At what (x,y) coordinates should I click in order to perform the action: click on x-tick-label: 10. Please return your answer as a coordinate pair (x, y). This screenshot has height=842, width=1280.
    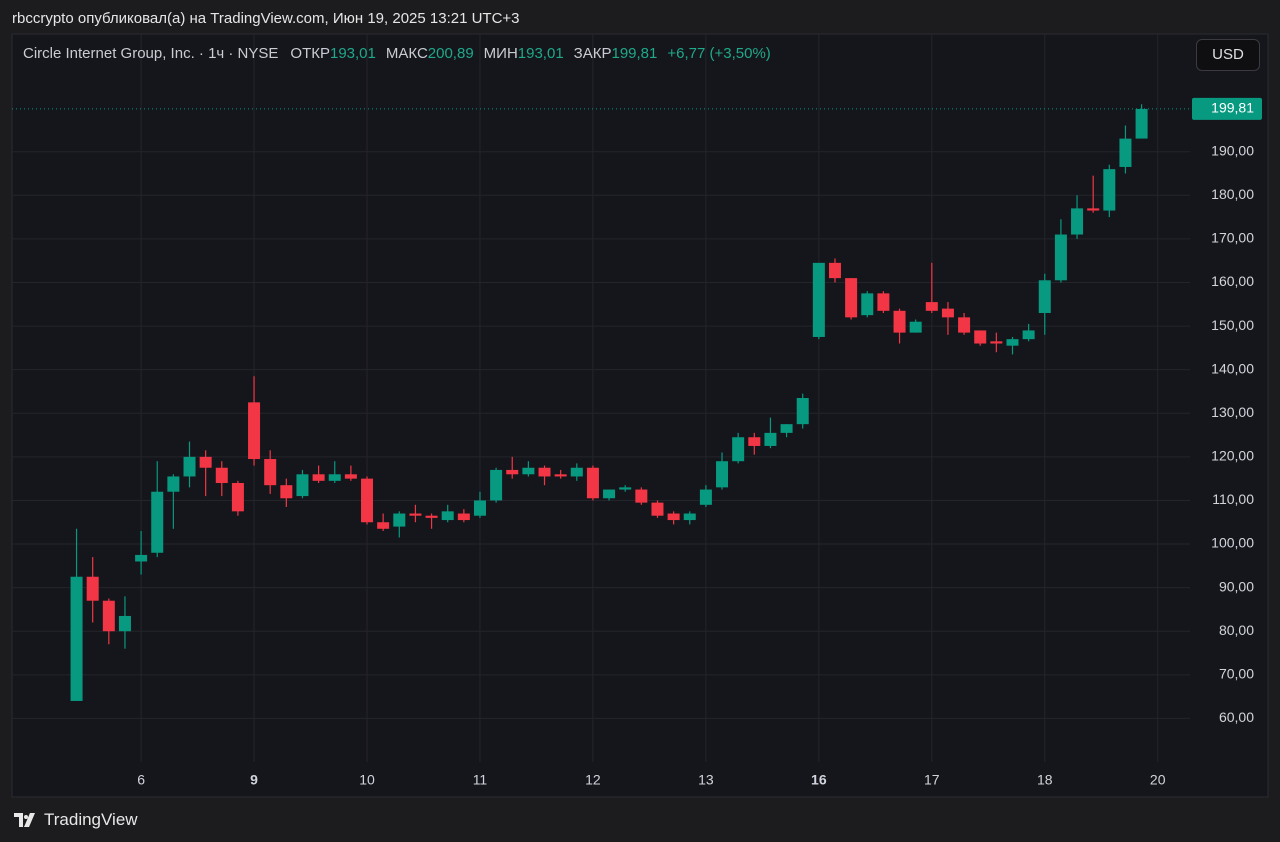
    Looking at the image, I should click on (367, 780).